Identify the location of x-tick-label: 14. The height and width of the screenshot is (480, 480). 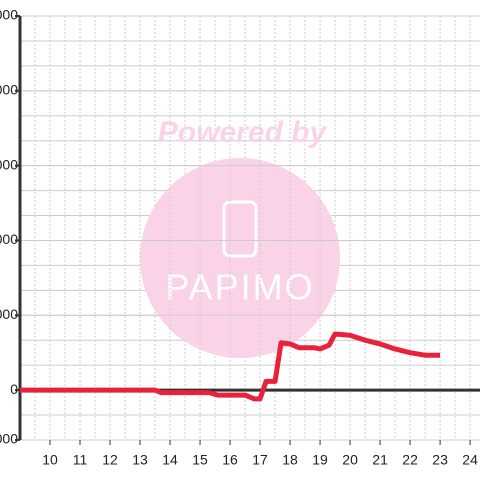
(170, 460).